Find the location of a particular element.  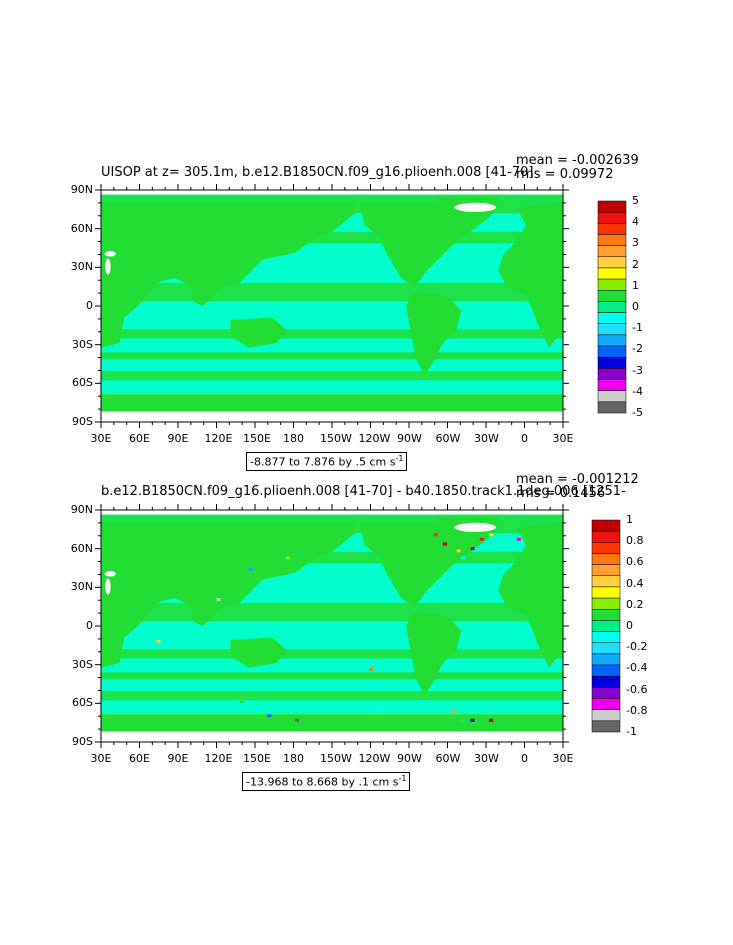

colorbar-label: 0.6 is located at coordinates (635, 562).